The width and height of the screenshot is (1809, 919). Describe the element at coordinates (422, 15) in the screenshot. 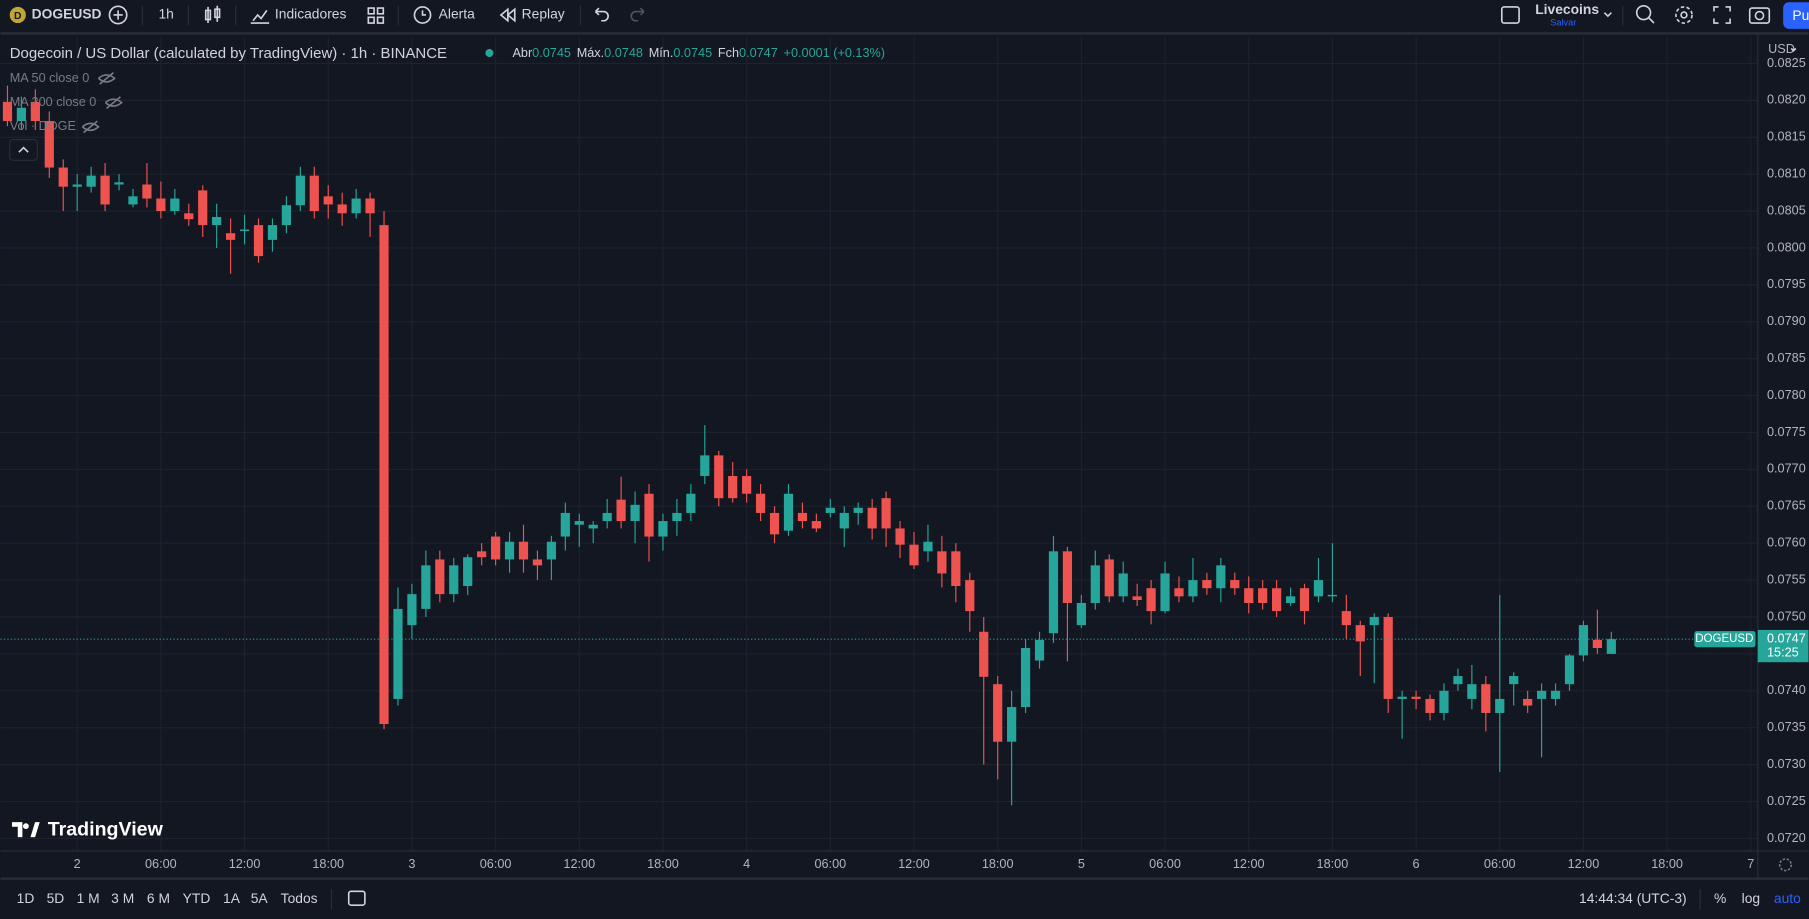

I see `alert-icon` at that location.